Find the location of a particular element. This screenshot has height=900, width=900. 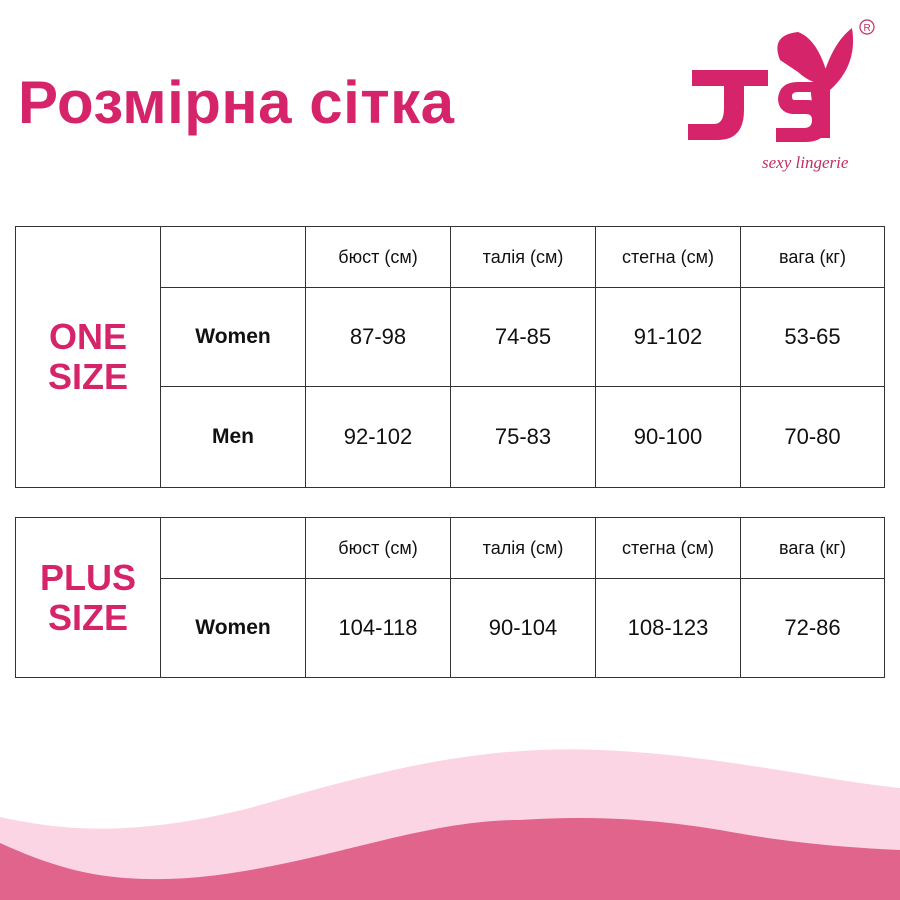

cell: 75-83 is located at coordinates (523, 437).